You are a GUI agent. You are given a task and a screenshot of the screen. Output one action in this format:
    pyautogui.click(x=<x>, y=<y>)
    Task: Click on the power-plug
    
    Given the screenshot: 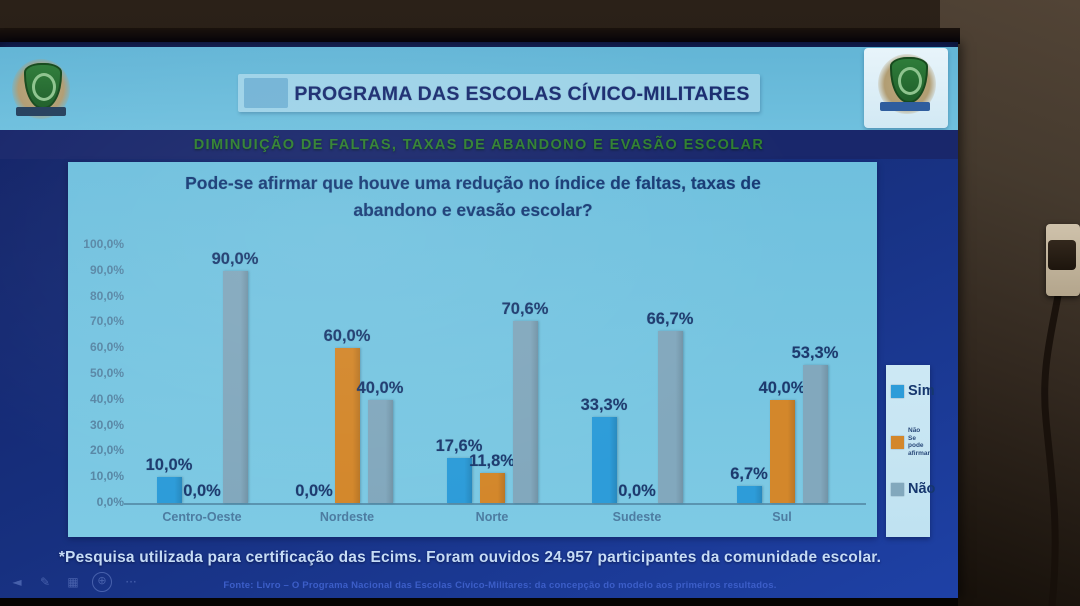 What is the action you would take?
    pyautogui.click(x=1062, y=255)
    